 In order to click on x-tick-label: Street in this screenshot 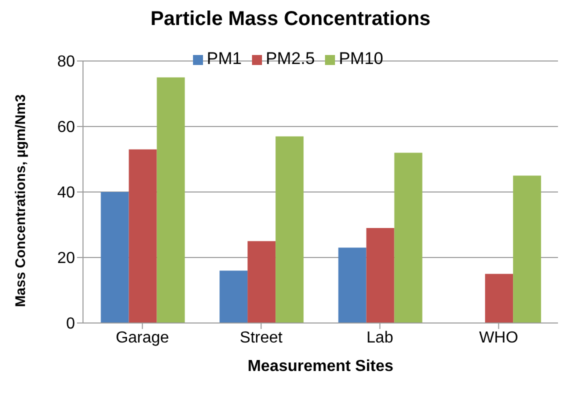, I will do `click(262, 337)`.